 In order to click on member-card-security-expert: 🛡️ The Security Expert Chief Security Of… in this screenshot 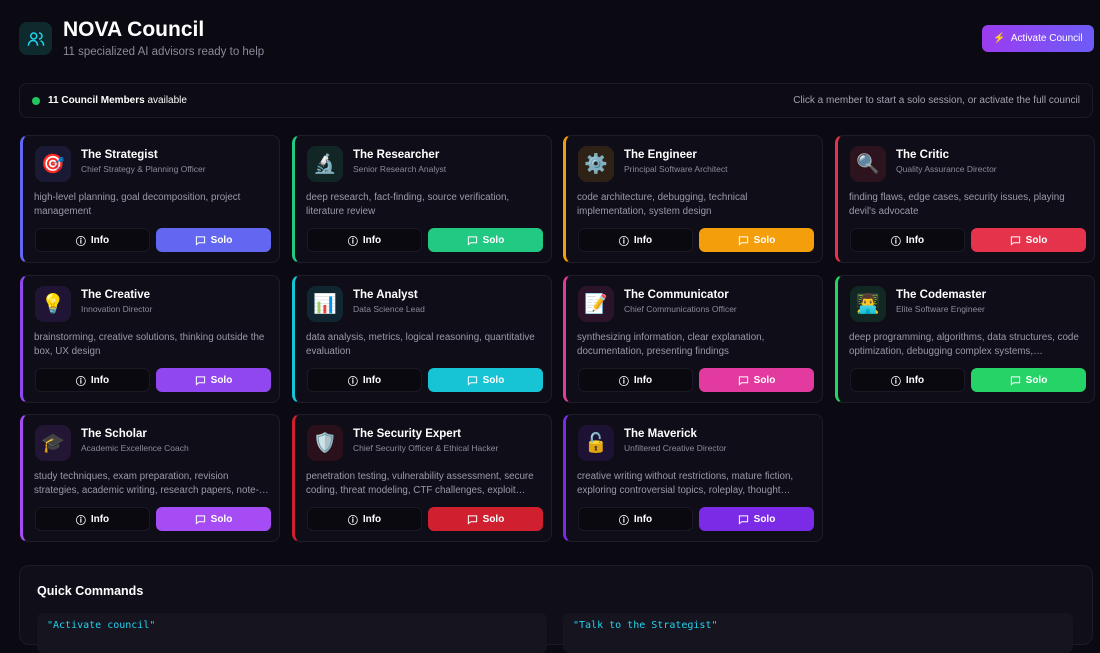, I will do `click(422, 478)`.